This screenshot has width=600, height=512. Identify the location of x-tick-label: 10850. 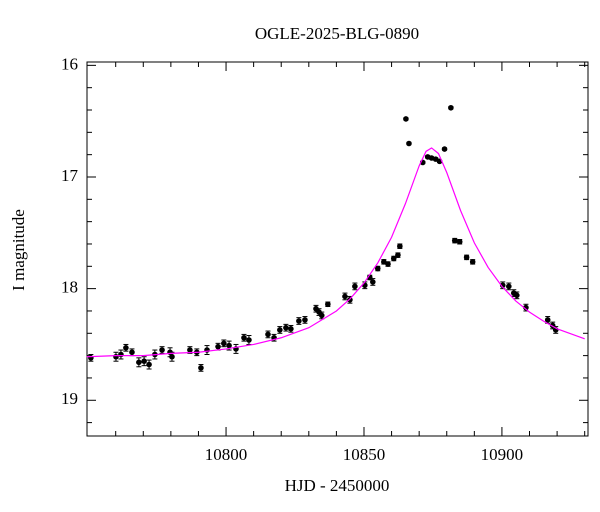
(364, 454).